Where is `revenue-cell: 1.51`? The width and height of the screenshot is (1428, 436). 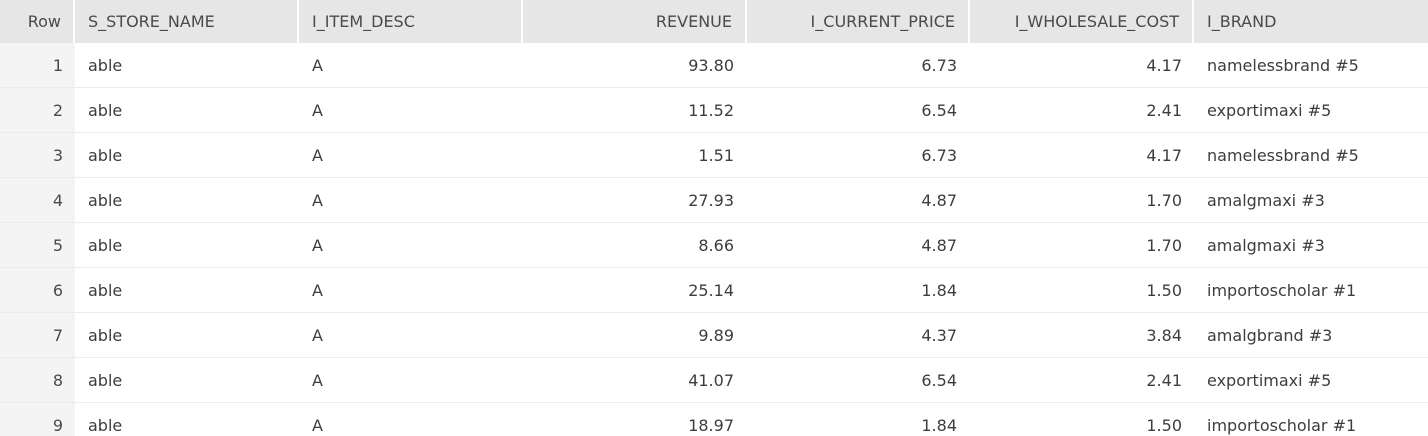
revenue-cell: 1.51 is located at coordinates (716, 155).